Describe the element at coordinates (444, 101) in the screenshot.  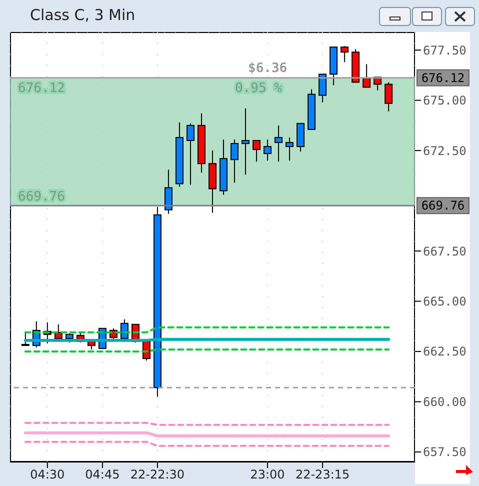
I see `y-tick-label: 675.00` at that location.